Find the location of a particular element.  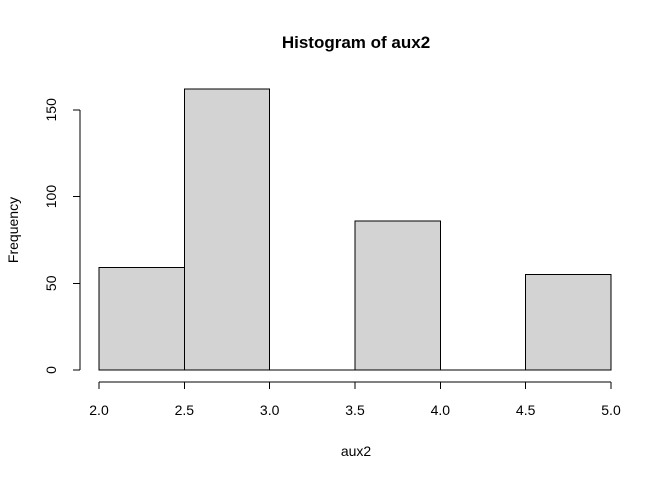

x-tick-label: 3.0 is located at coordinates (270, 410).